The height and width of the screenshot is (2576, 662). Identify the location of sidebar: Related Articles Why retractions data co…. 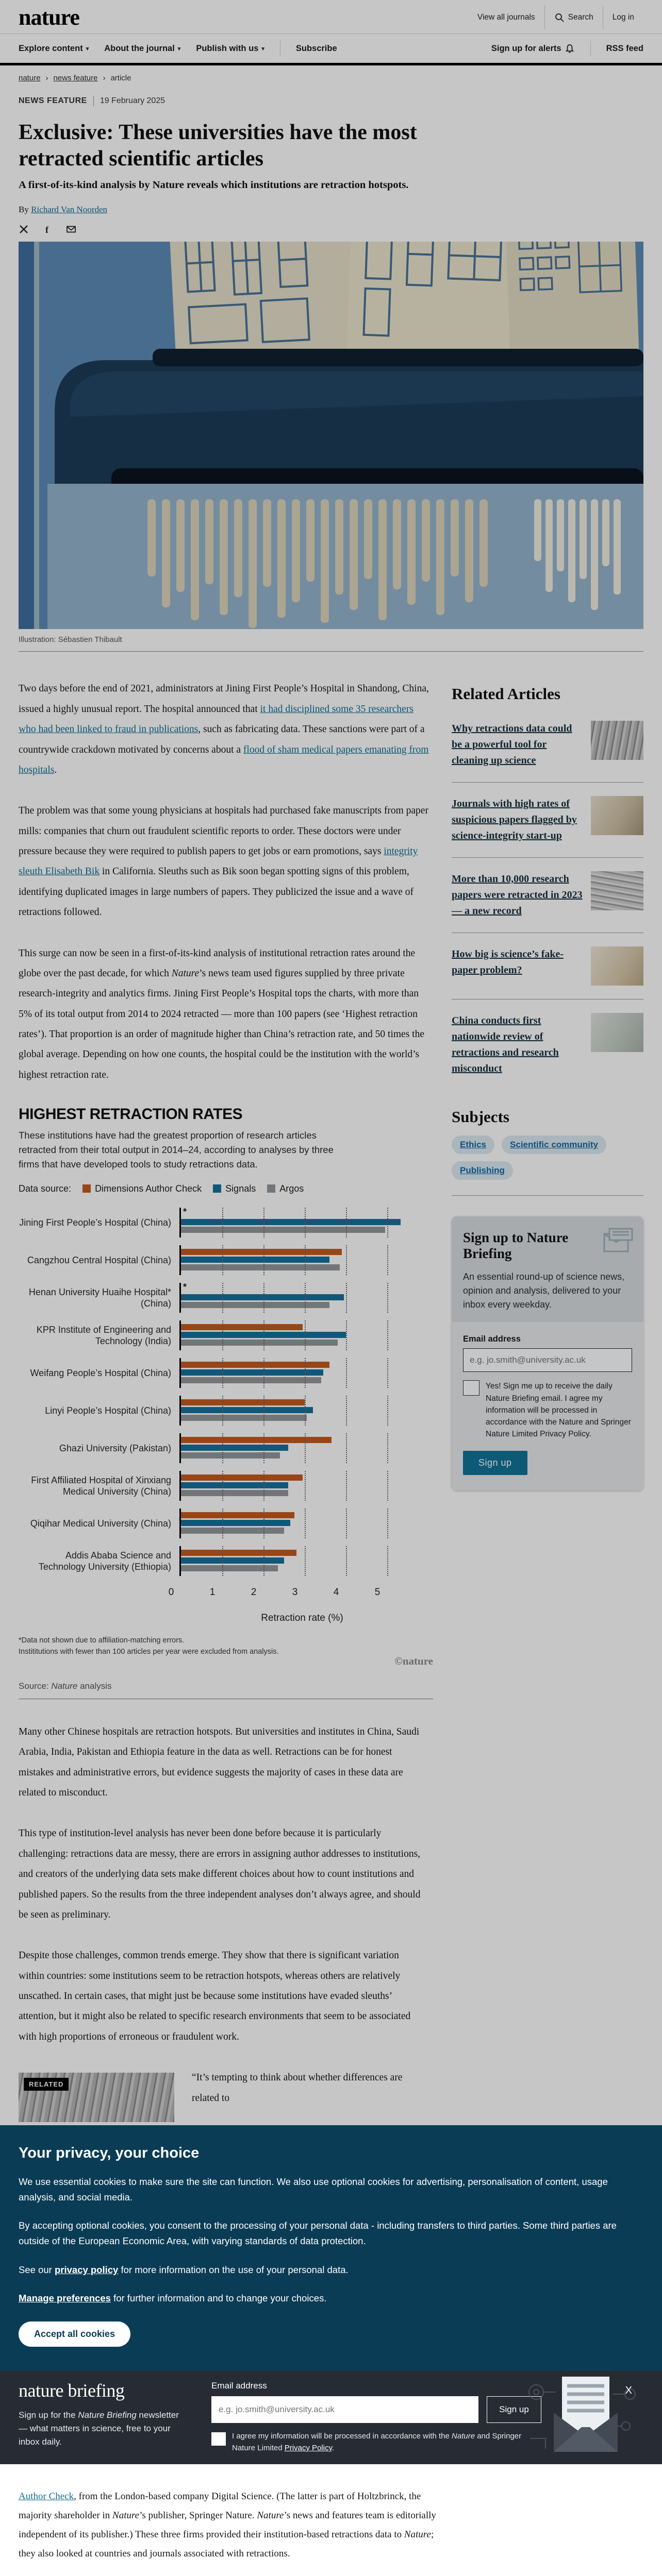
(547, 1071).